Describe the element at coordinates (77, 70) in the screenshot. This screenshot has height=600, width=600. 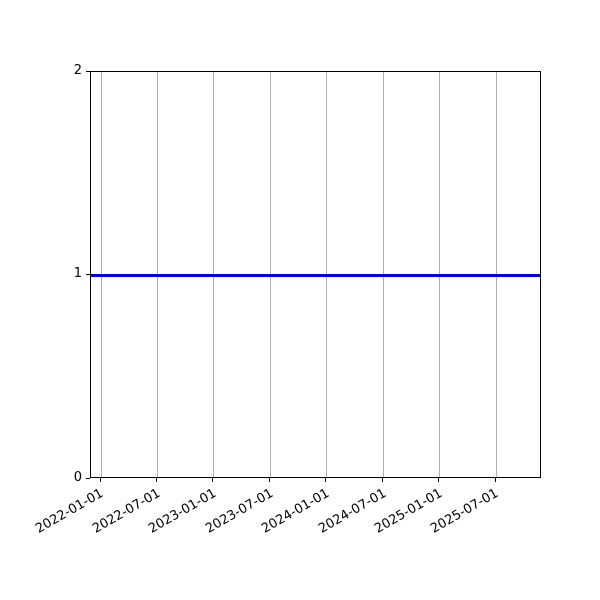
I see `y-axis-tick-label: 2` at that location.